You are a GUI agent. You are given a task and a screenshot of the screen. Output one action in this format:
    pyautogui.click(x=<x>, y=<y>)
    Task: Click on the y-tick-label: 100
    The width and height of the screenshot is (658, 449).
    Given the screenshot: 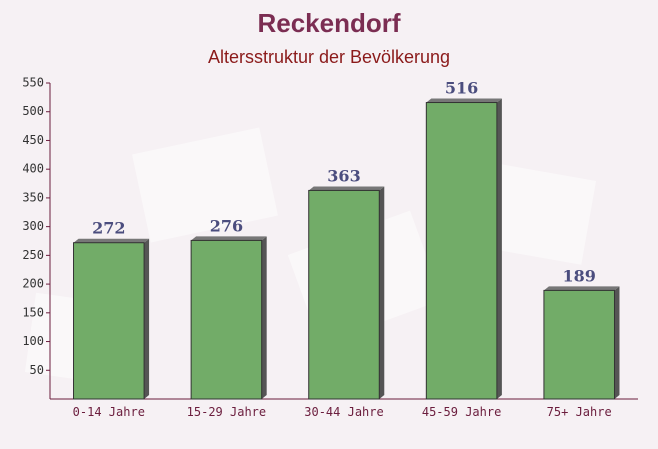 What is the action you would take?
    pyautogui.click(x=33, y=341)
    